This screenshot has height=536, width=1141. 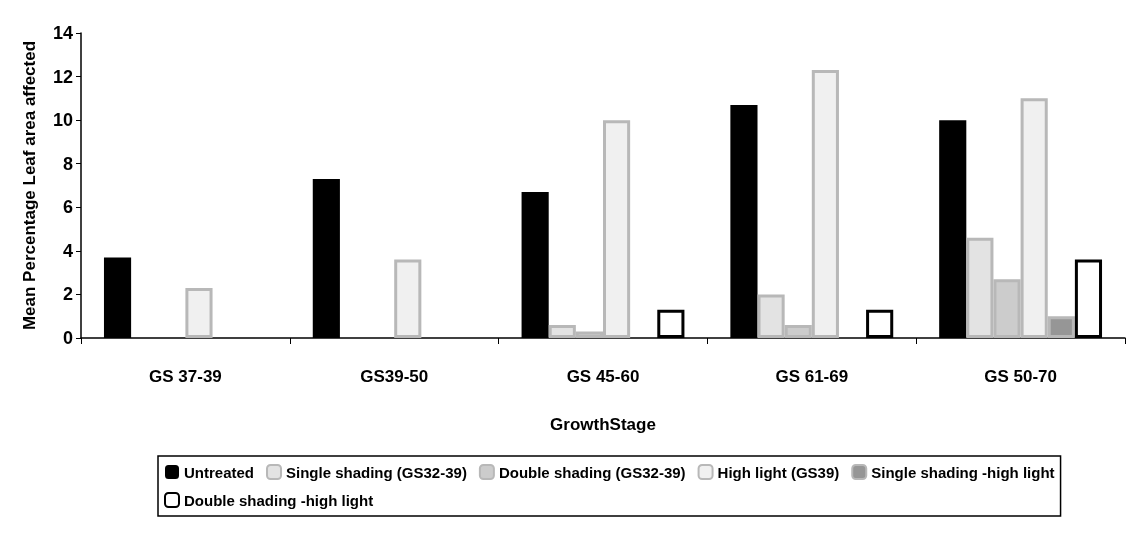 I want to click on x-tick-label: GS 50-70, so click(x=1020, y=376).